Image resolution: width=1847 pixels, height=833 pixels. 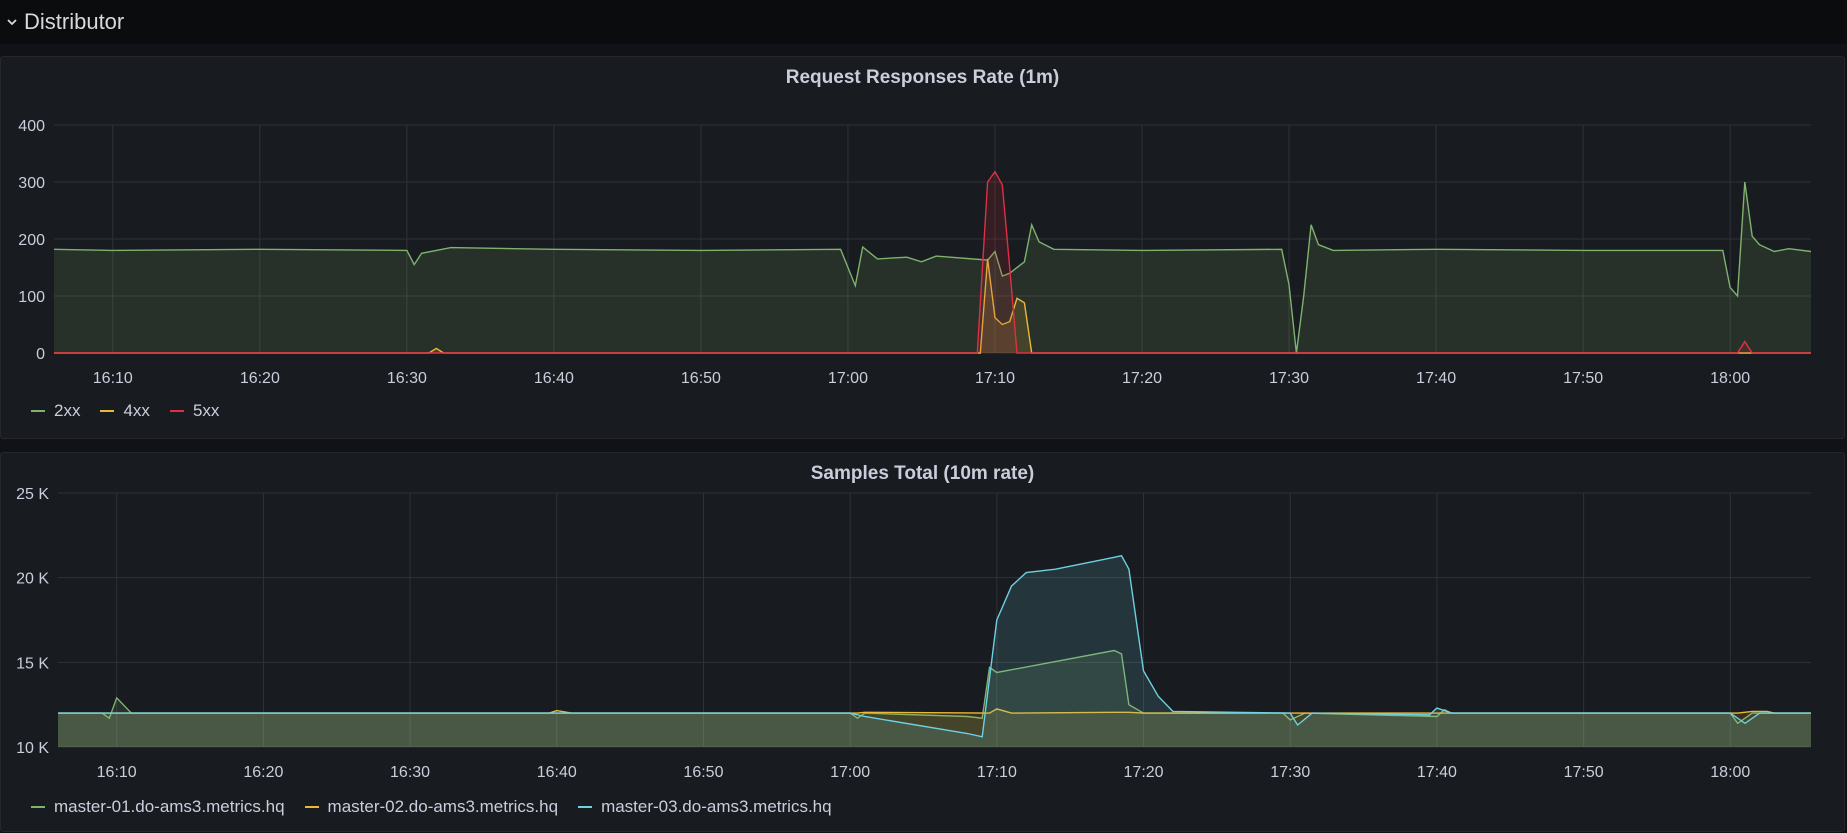 What do you see at coordinates (31, 297) in the screenshot?
I see `y-tick-label: 100` at bounding box center [31, 297].